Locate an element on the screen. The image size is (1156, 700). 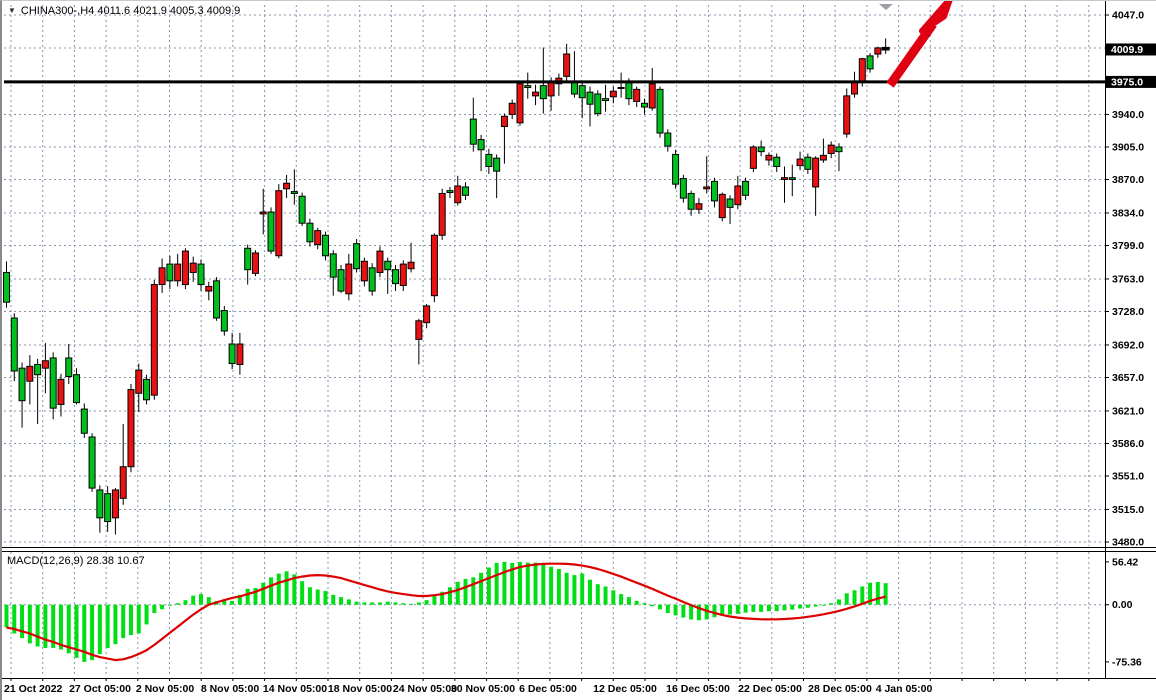
time-axis-label: 4 Jan 05:00 is located at coordinates (904, 689).